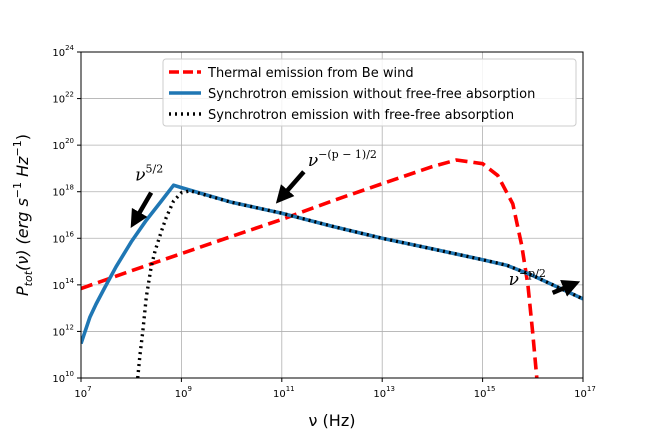 The width and height of the screenshot is (648, 432). I want to click on y-tick-label: 1016, so click(63, 237).